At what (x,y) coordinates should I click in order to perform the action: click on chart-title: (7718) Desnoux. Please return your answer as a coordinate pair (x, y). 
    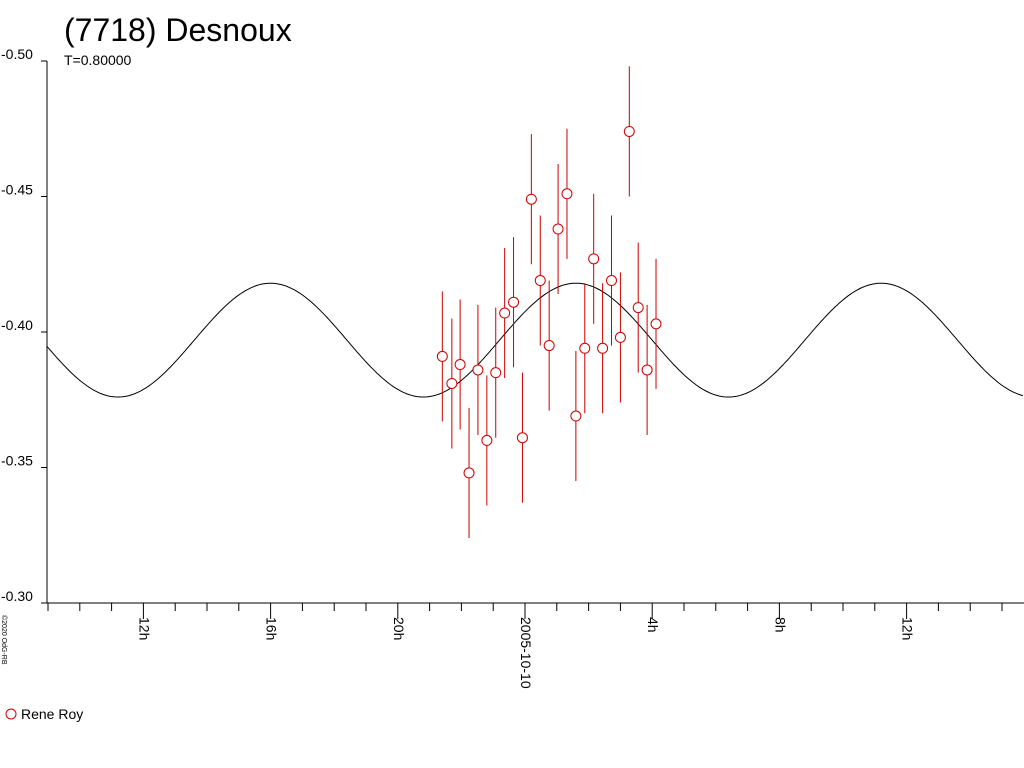
    Looking at the image, I should click on (178, 30).